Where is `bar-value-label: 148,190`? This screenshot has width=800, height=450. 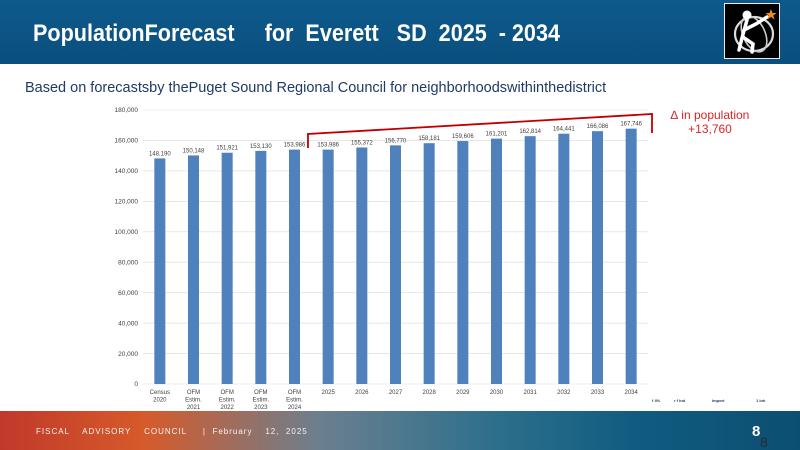 bar-value-label: 148,190 is located at coordinates (160, 154).